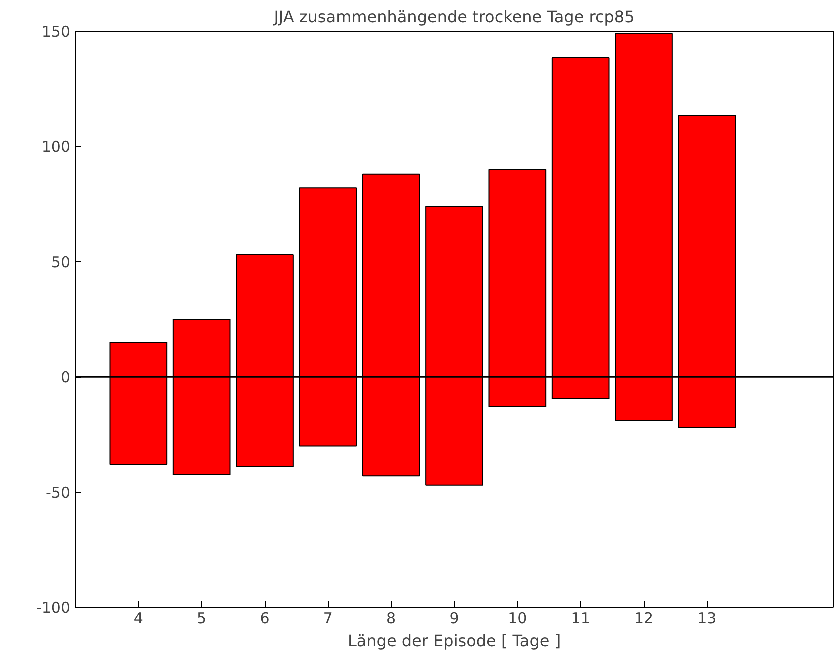 This screenshot has width=837, height=653. I want to click on y-tick-label: 50, so click(61, 262).